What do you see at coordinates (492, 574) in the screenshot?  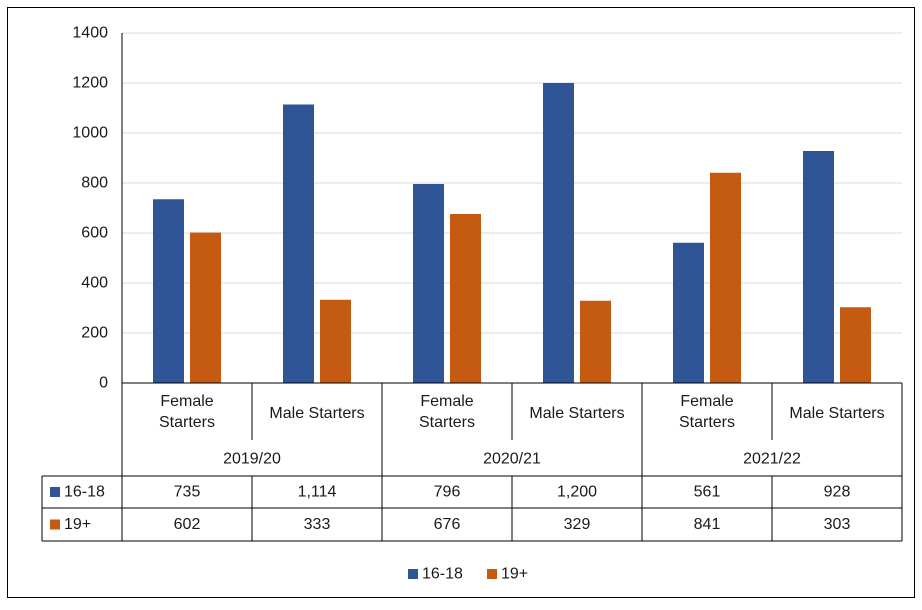 I see `legend-key-19+` at bounding box center [492, 574].